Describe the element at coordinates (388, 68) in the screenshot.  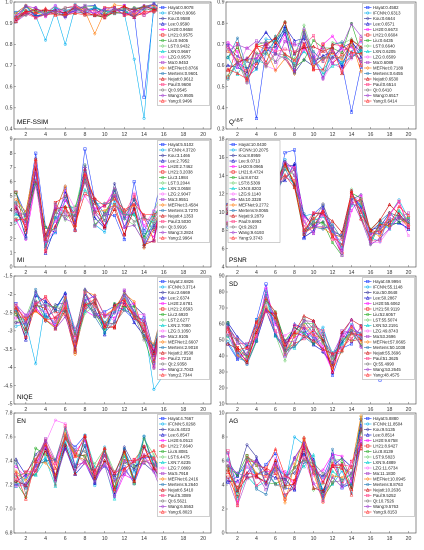
I see `legend-entry: MEFNet:0.7189` at that location.